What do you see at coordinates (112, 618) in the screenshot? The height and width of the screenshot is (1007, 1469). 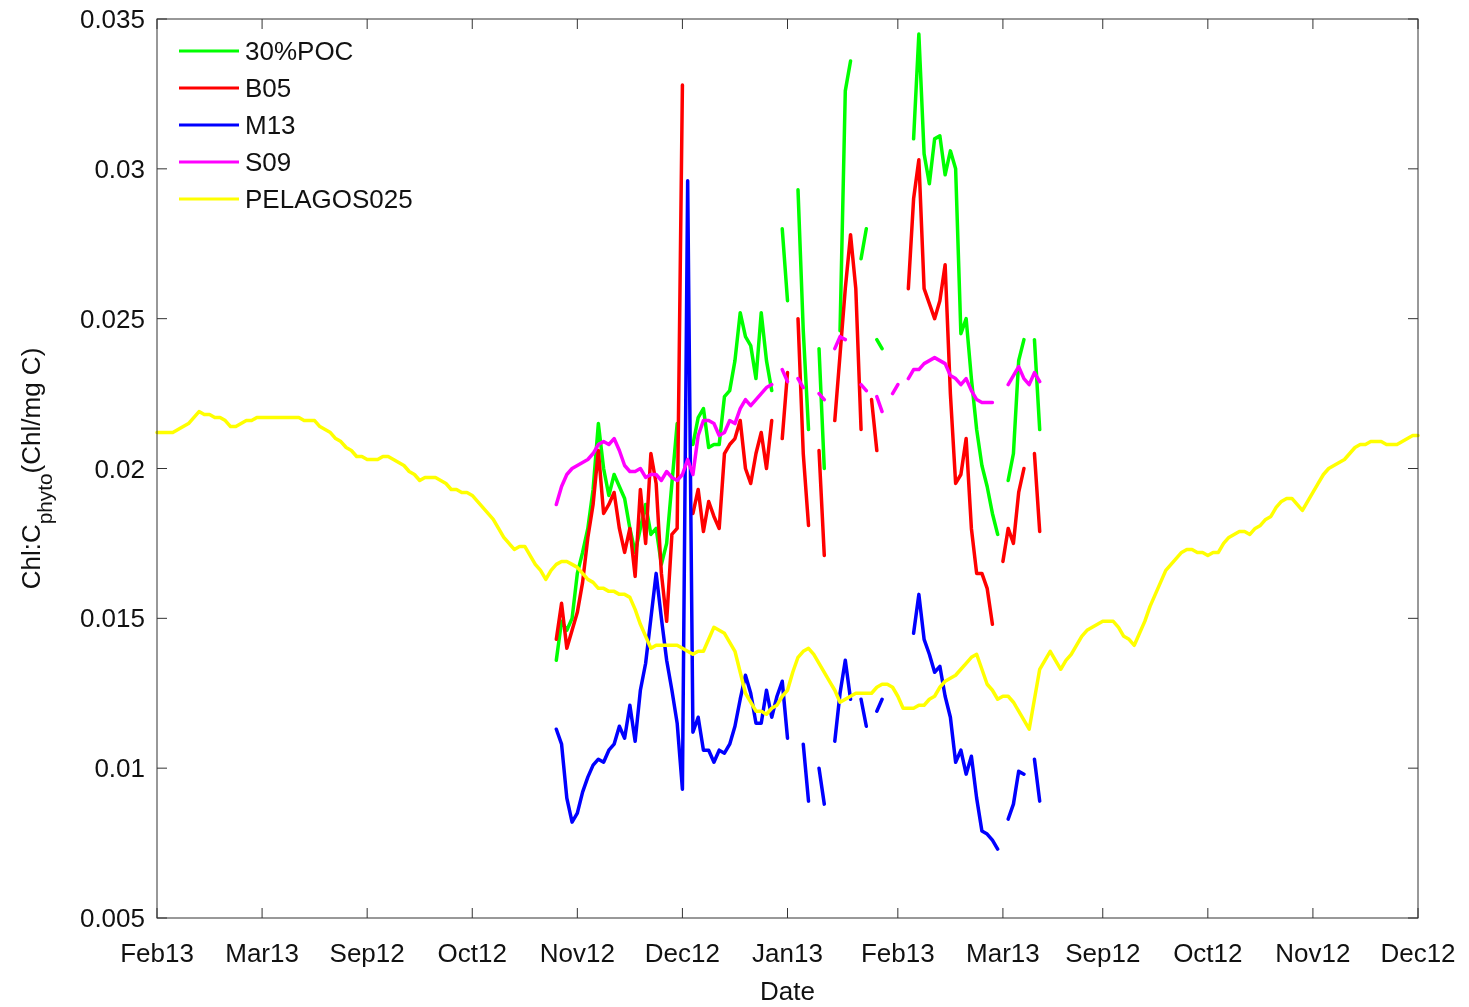 I see `y-tick-label: 0.015` at bounding box center [112, 618].